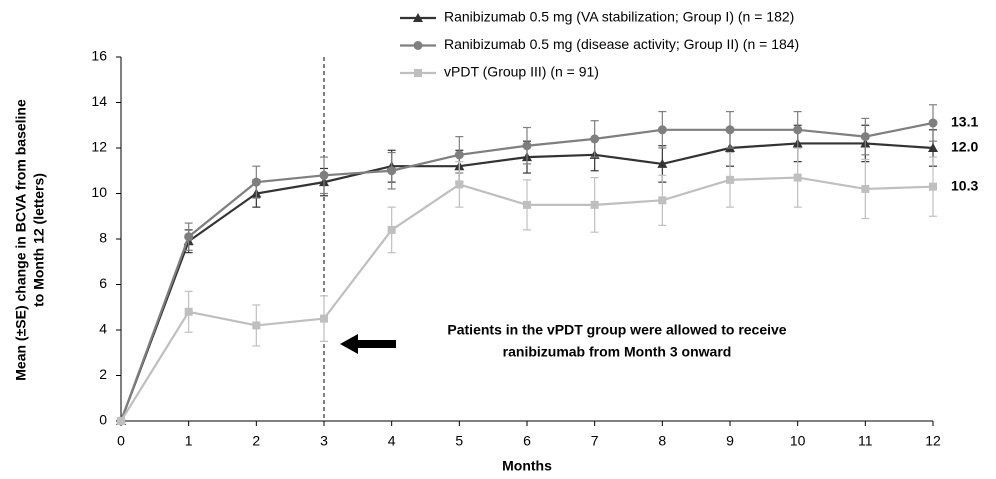  I want to click on x-tick-label: 10, so click(798, 441).